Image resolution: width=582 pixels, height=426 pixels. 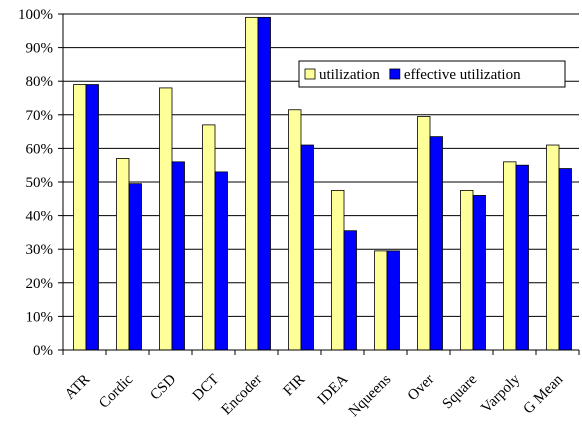 I want to click on bar-utilization-csd, so click(x=166, y=219).